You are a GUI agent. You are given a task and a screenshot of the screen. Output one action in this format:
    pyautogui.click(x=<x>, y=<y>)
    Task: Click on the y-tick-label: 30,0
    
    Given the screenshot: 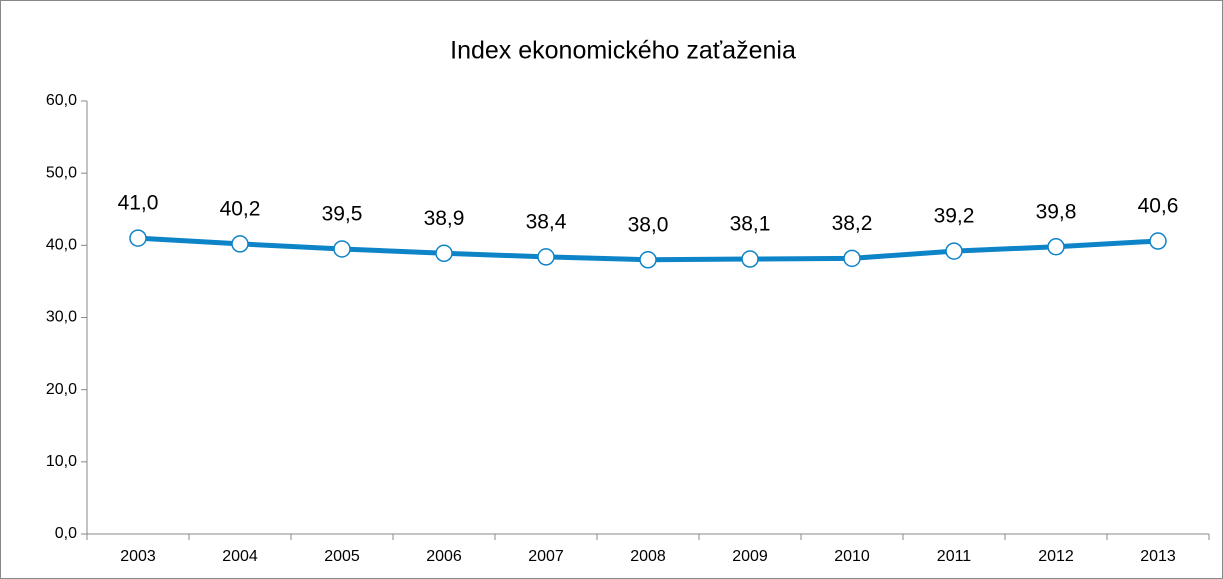 What is the action you would take?
    pyautogui.click(x=61, y=317)
    